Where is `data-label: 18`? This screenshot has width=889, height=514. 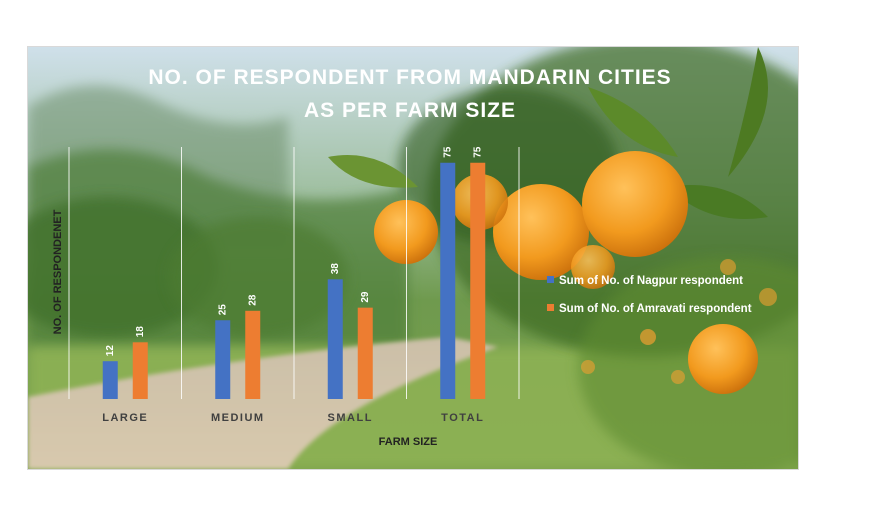 data-label: 18 is located at coordinates (140, 332).